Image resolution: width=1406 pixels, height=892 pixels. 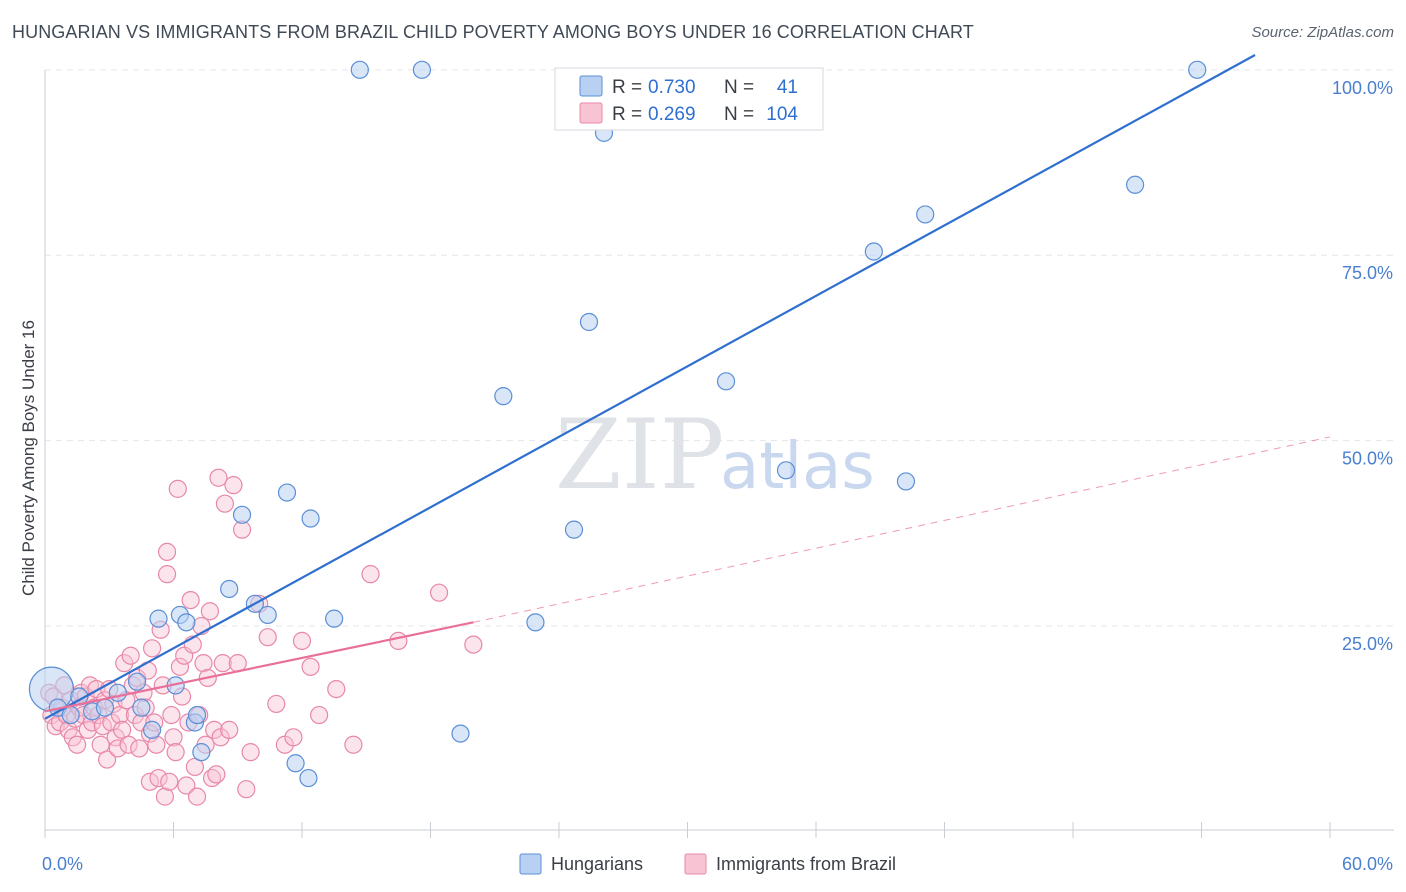 I want to click on y-tick-label-2: 75.0%, so click(x=1367, y=273).